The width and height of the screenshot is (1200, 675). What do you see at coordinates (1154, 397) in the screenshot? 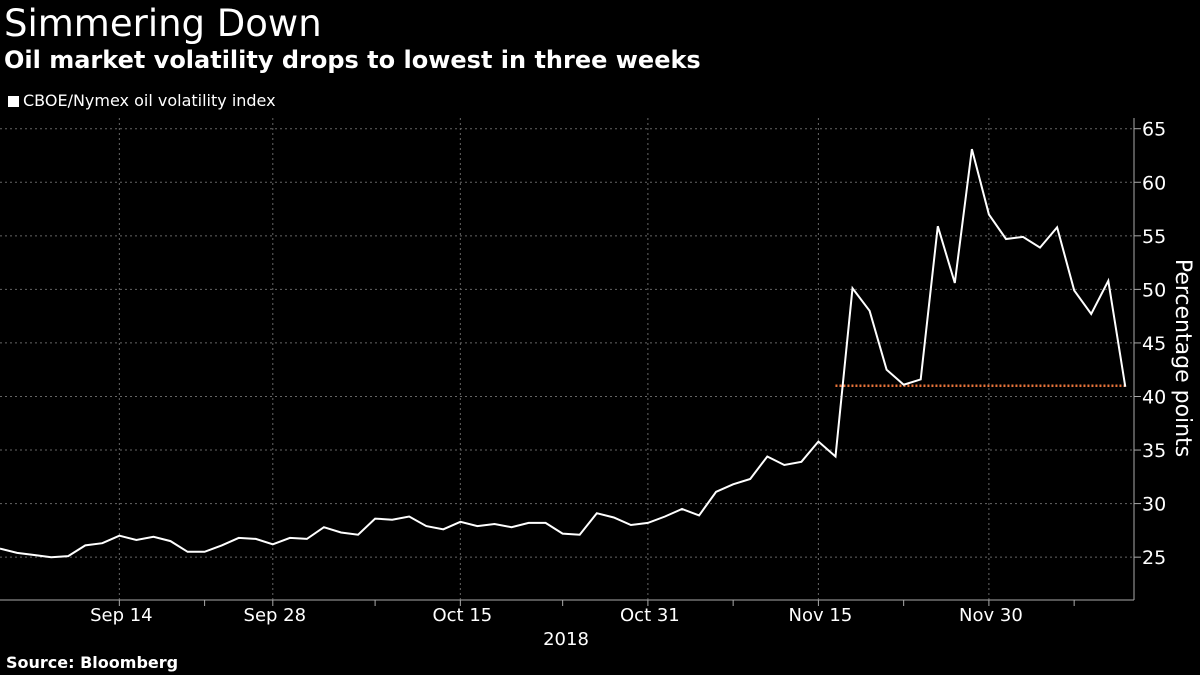
I see `y-tick-label: 40` at bounding box center [1154, 397].